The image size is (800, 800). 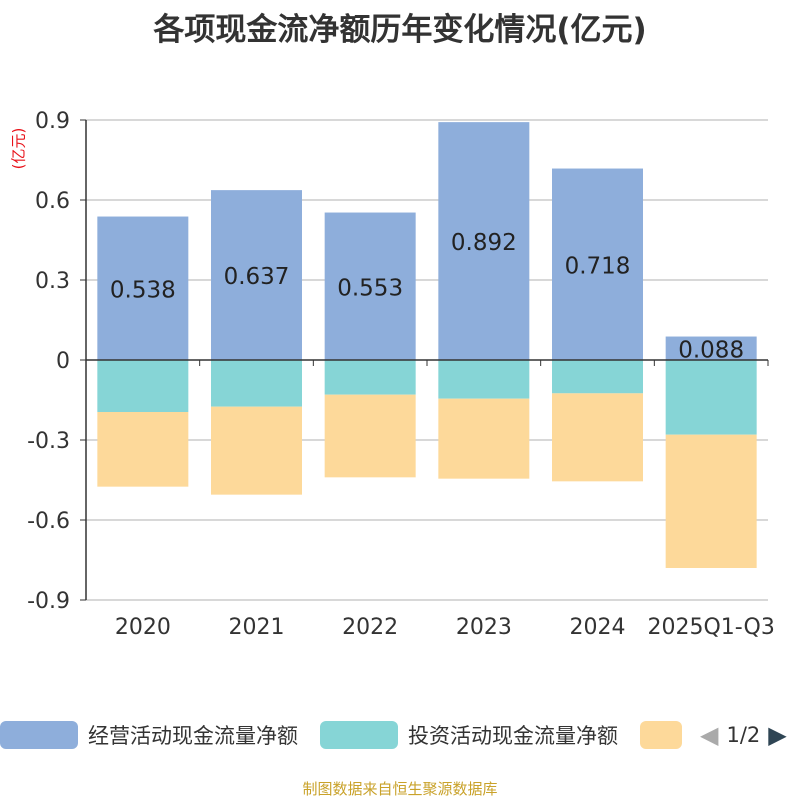 What do you see at coordinates (710, 627) in the screenshot?
I see `x-tick-label: 2025Q1-Q3` at bounding box center [710, 627].